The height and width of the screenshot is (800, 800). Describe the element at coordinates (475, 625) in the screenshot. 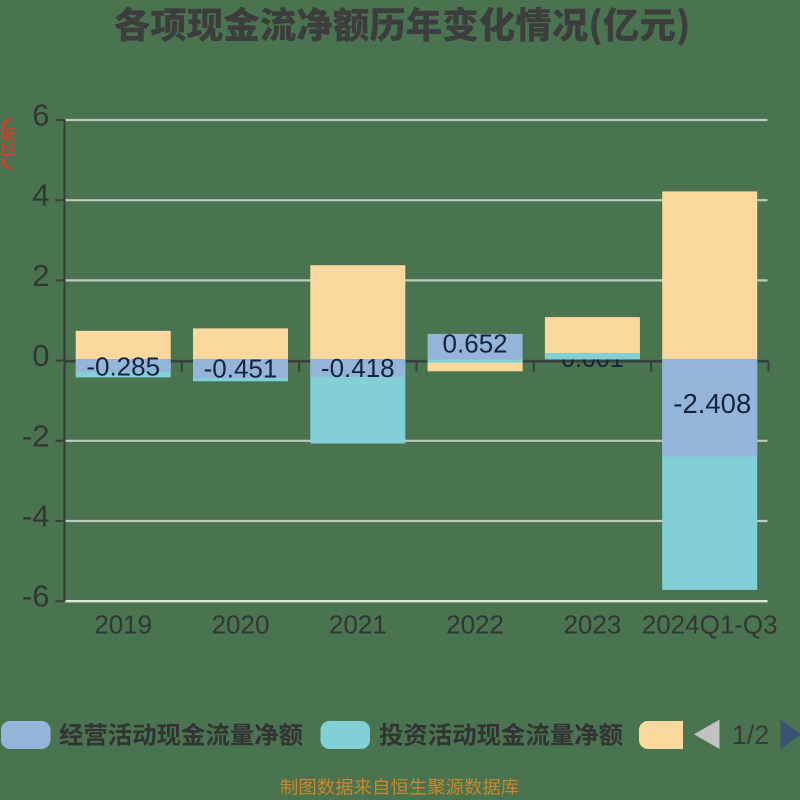

I see `svg-text: 2022` at that location.